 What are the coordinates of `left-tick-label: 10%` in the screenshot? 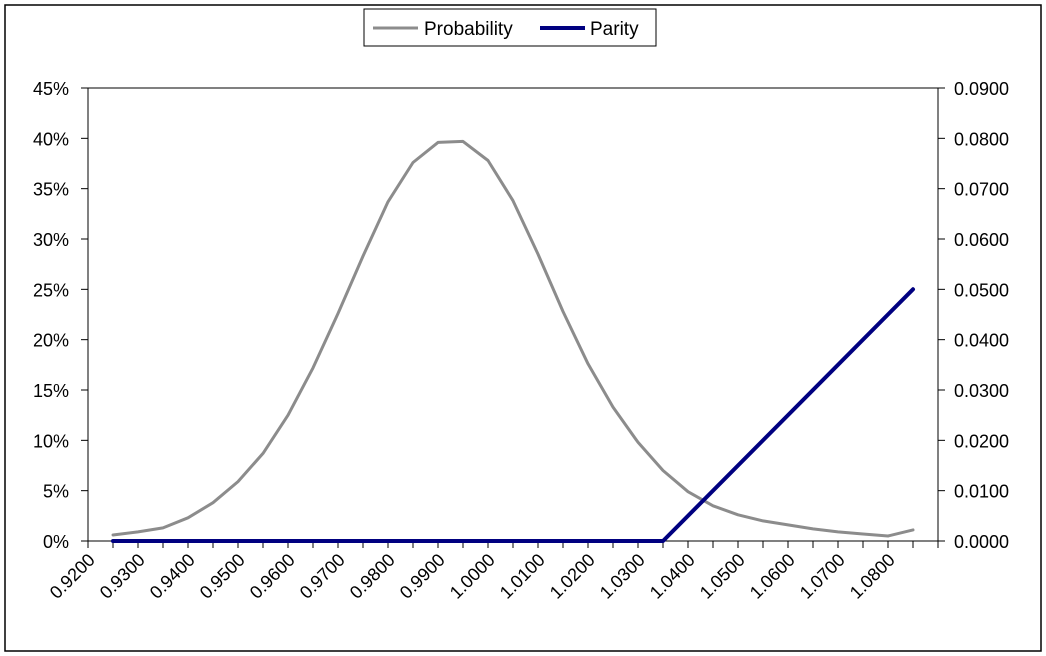 It's located at (51, 441).